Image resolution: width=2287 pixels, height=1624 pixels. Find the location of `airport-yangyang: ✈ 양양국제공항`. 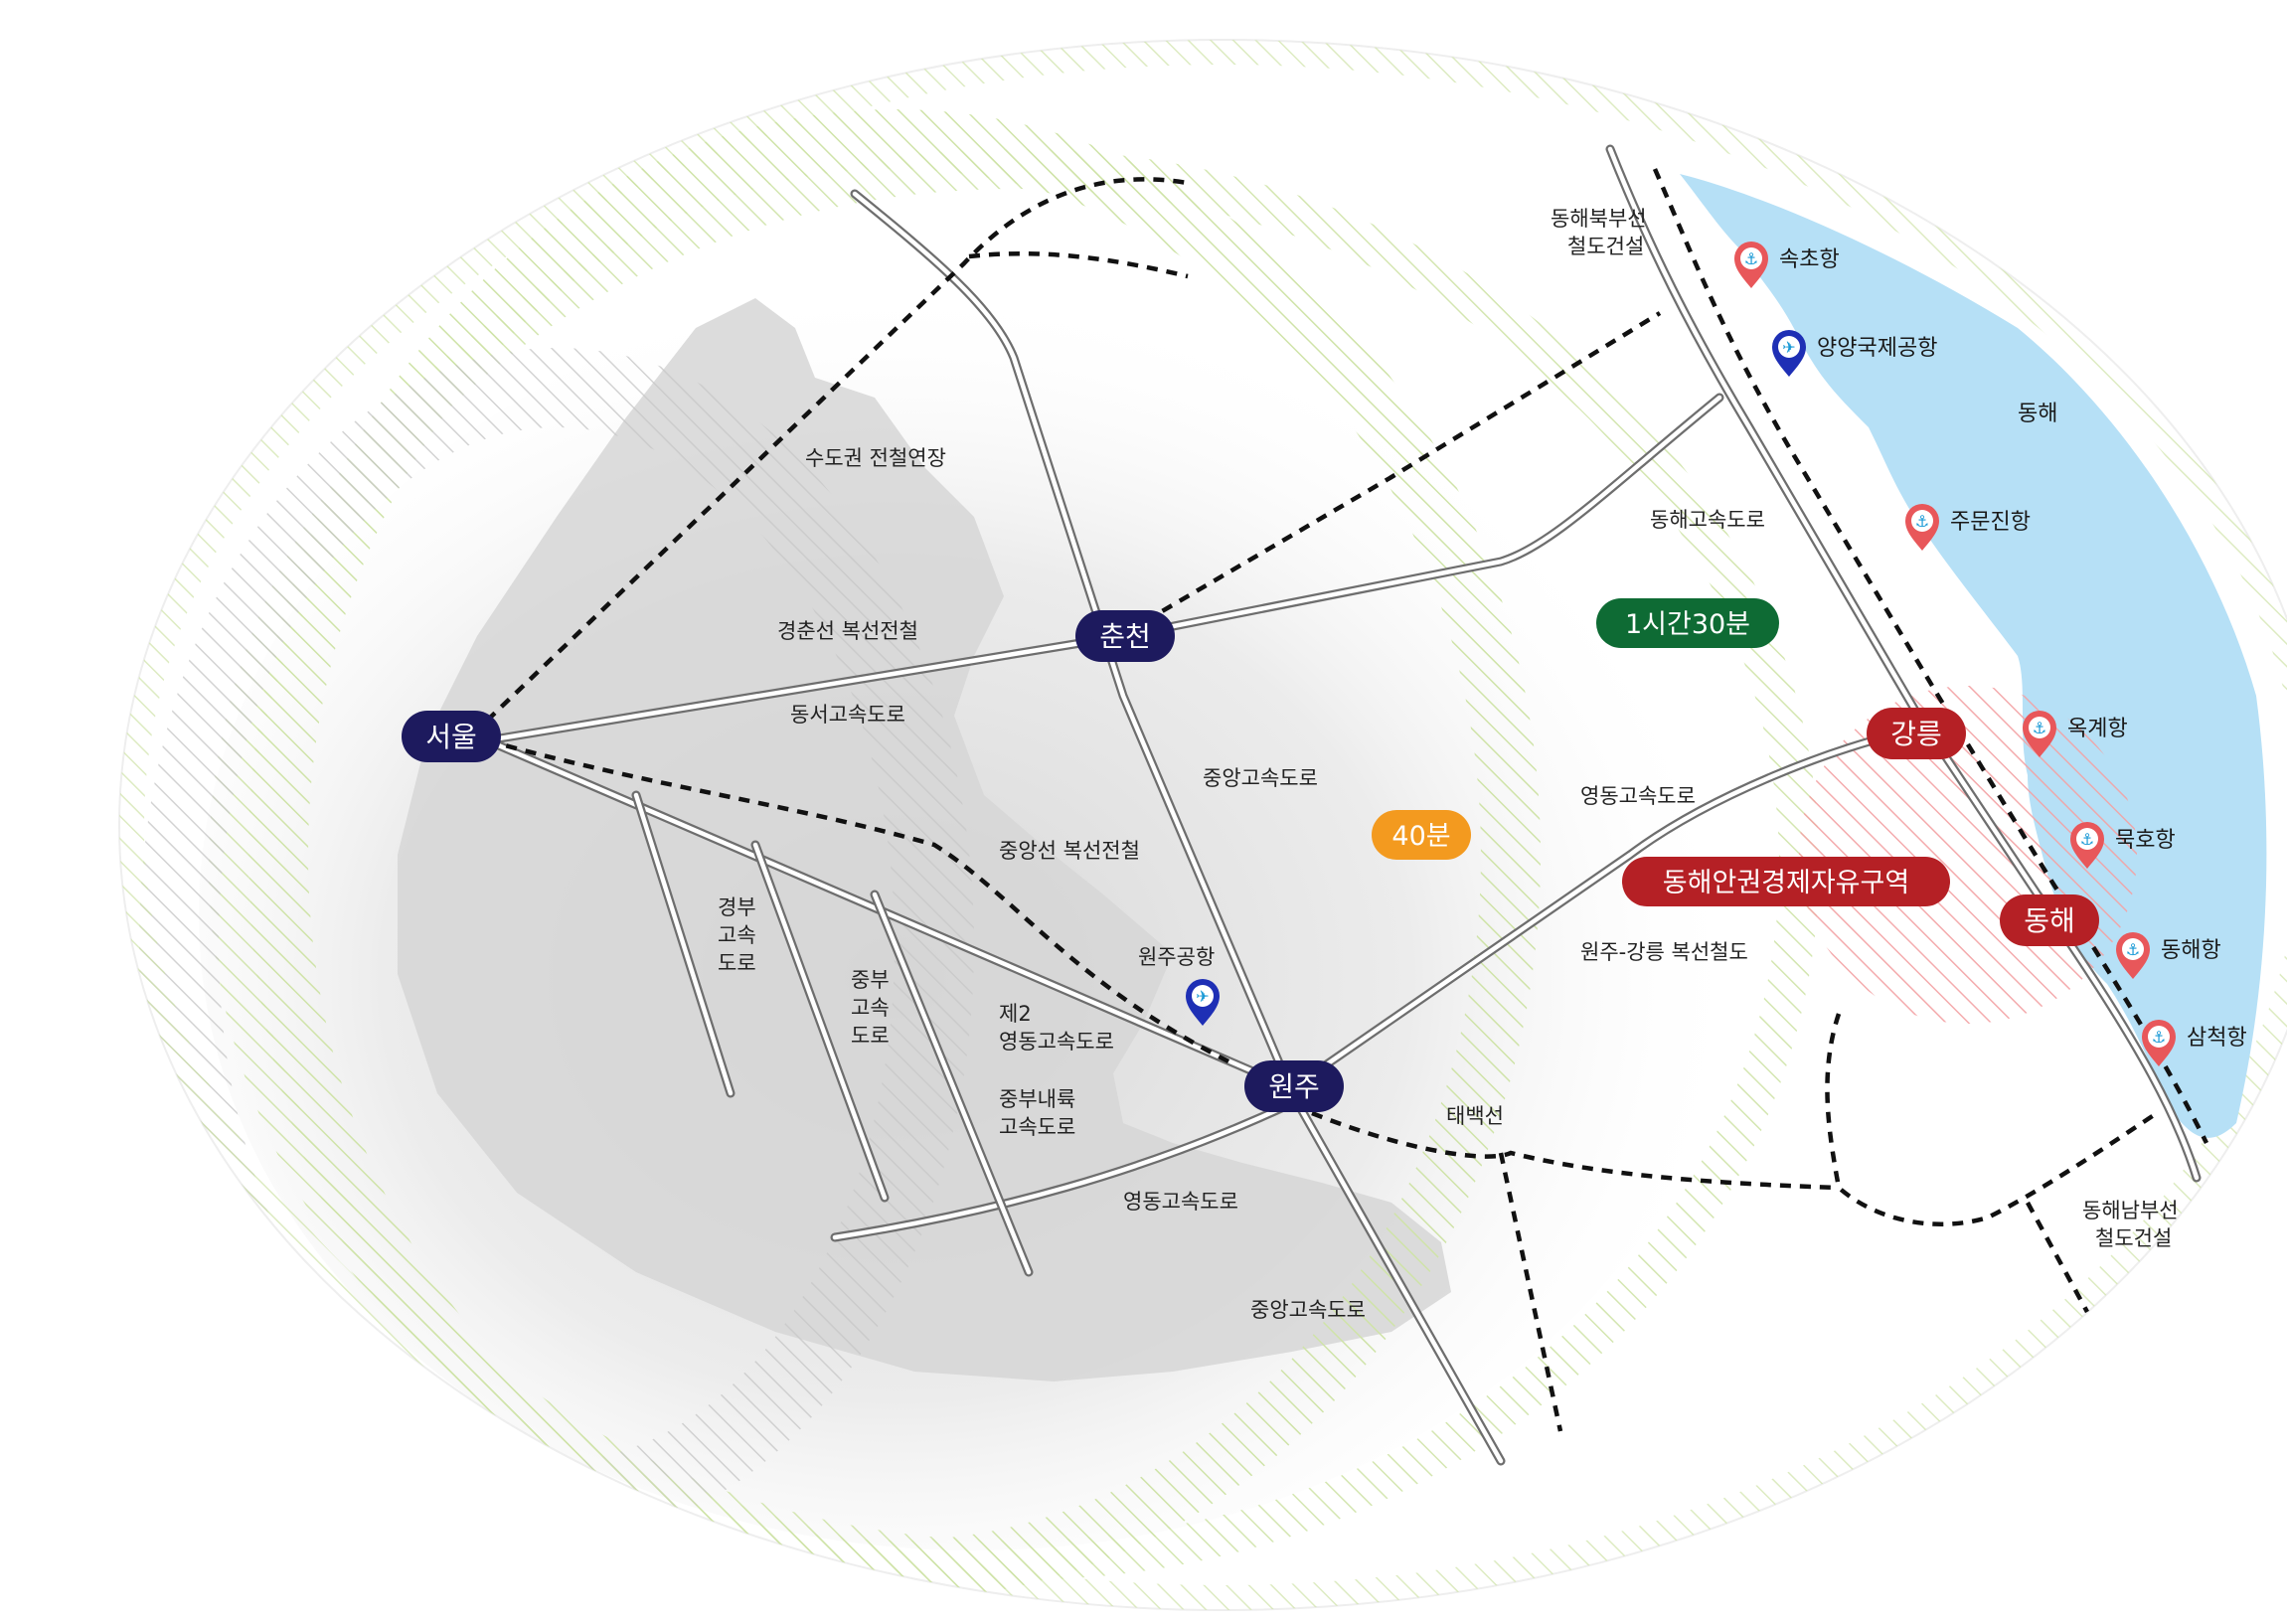

airport-yangyang: ✈ 양양국제공항 is located at coordinates (1854, 353).